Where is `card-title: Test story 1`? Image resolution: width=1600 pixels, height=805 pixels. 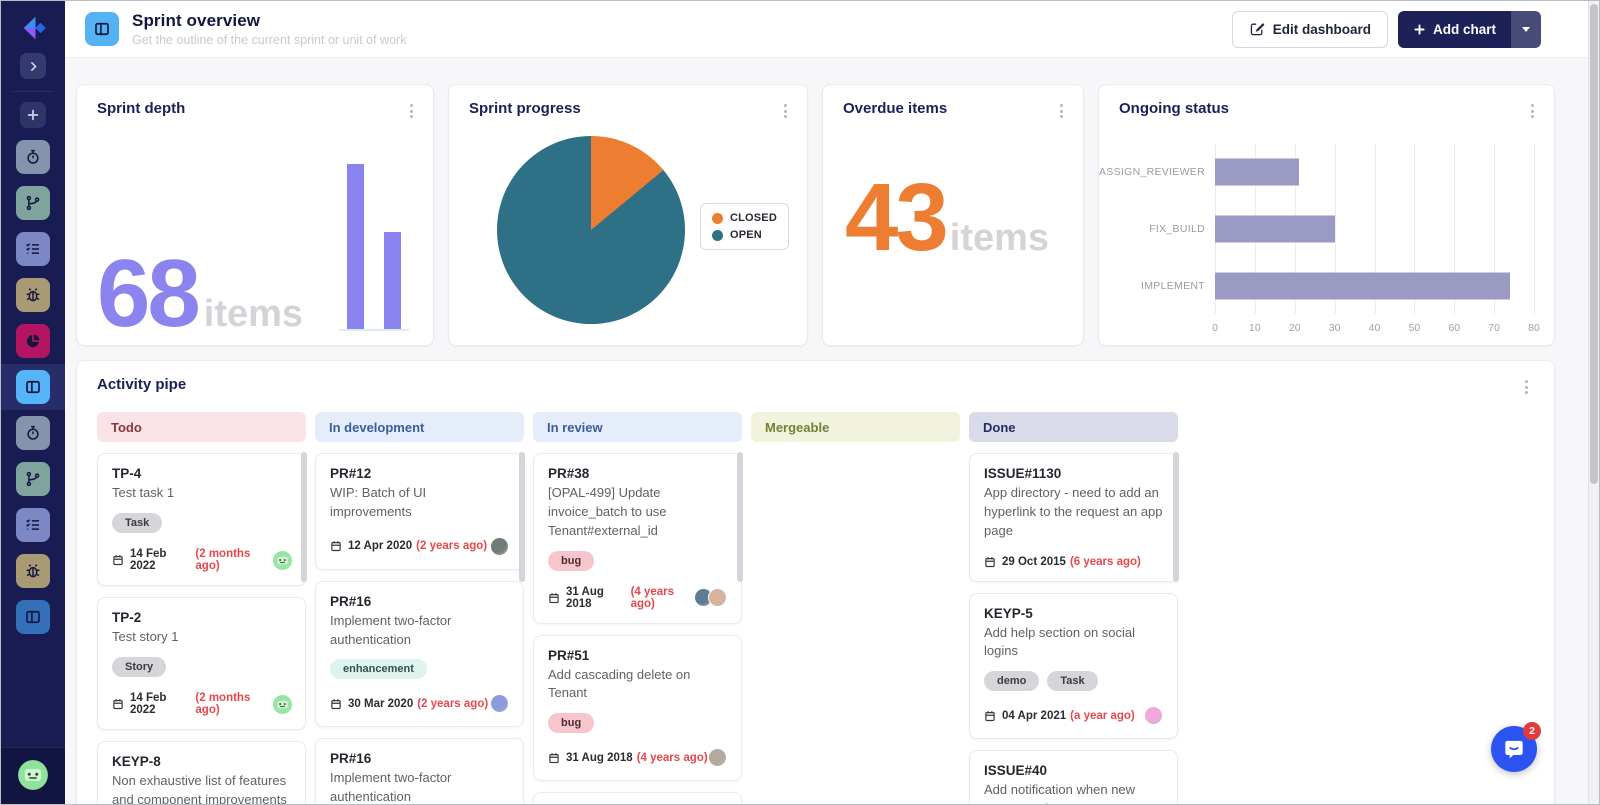 card-title: Test story 1 is located at coordinates (145, 636).